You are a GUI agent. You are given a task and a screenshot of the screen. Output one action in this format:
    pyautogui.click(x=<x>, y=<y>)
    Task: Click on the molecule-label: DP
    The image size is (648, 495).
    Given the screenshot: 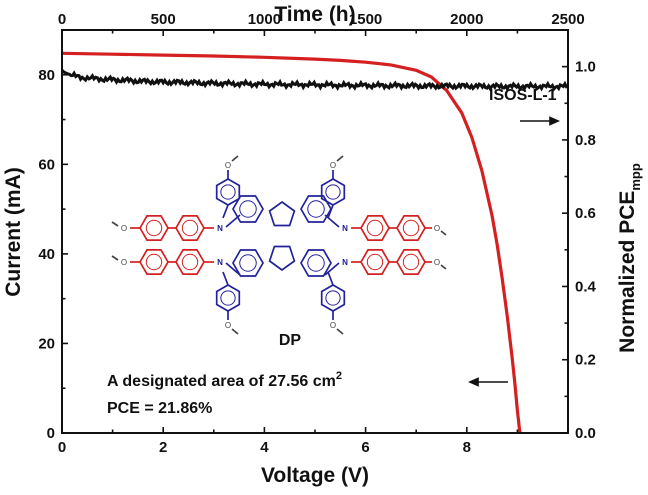 What is the action you would take?
    pyautogui.click(x=290, y=340)
    